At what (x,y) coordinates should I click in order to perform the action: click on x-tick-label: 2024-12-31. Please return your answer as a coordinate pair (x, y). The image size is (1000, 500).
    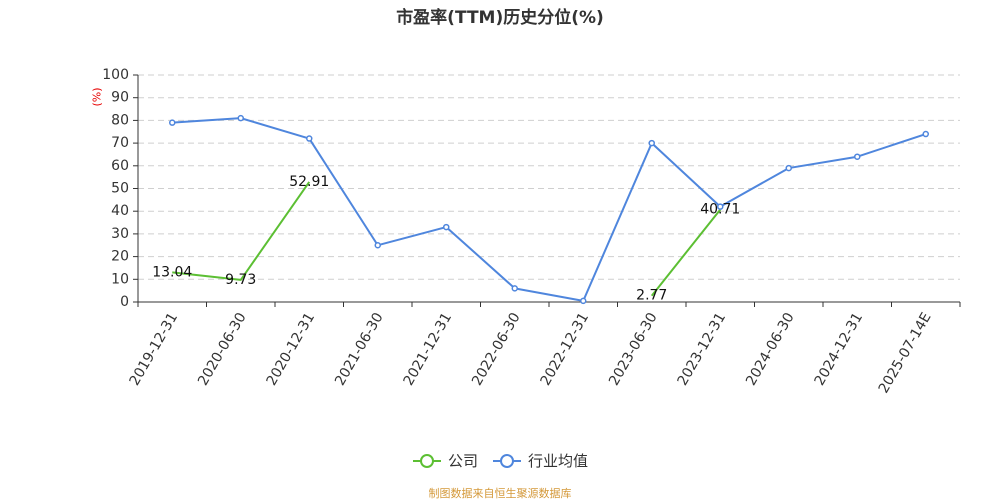
    Looking at the image, I should click on (839, 349).